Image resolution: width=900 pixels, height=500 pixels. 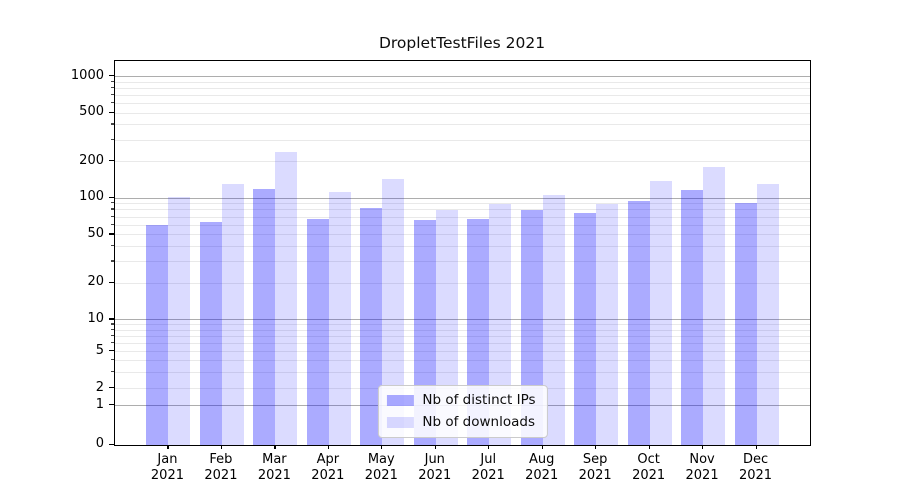 I want to click on x-tick-label: Jan 2021, so click(x=167, y=467).